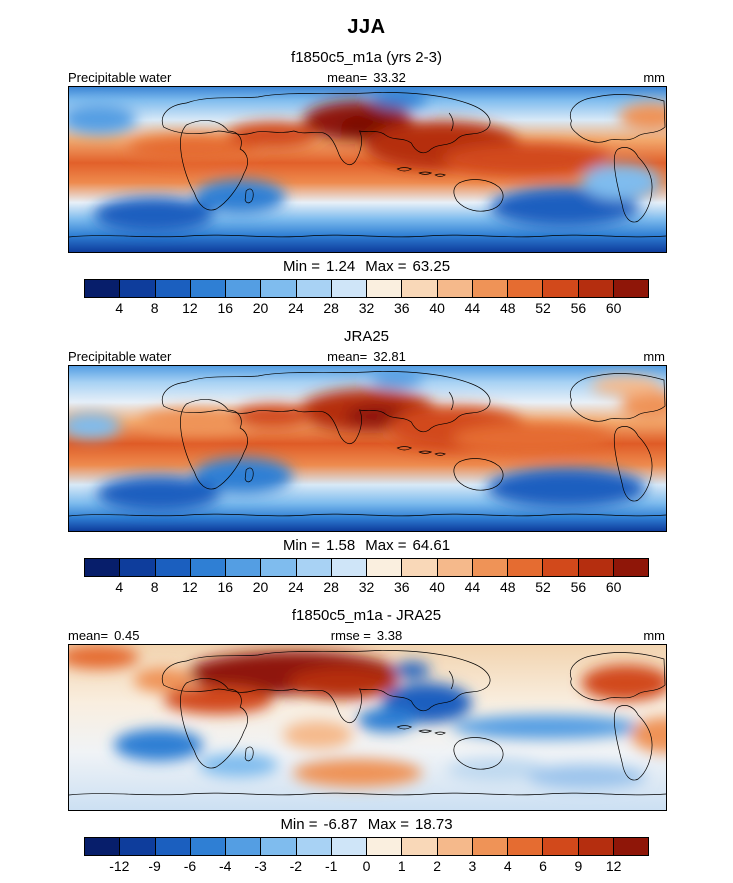  I want to click on mean-value: 0.45, so click(127, 635).